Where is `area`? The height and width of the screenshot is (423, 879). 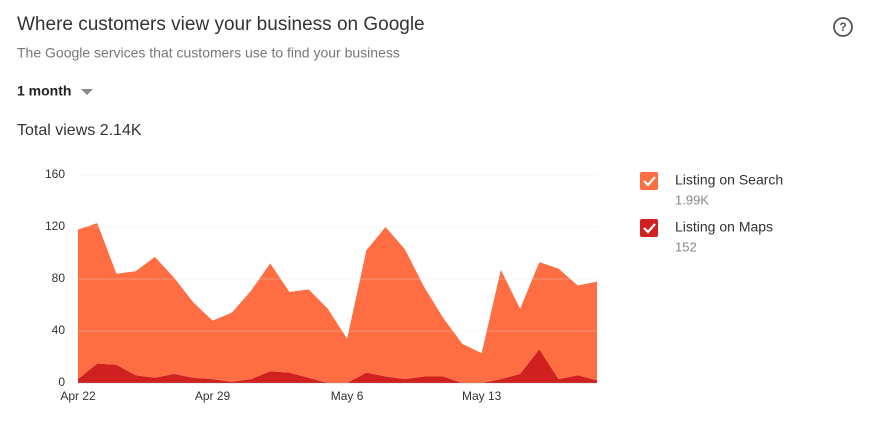 area is located at coordinates (337, 366).